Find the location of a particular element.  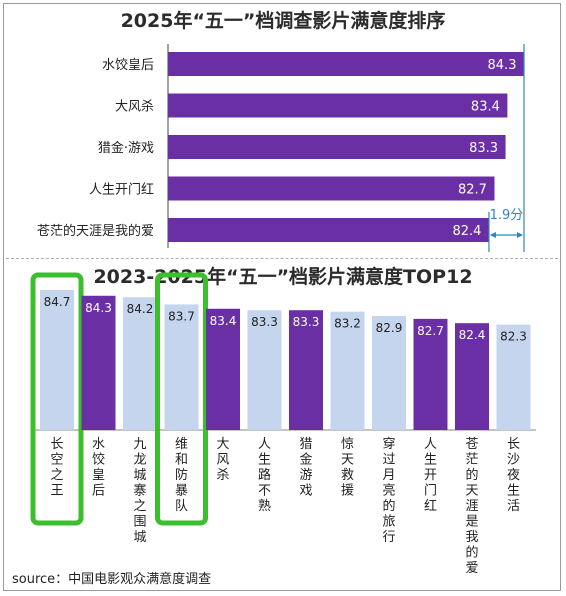

bottom-category-label: 长空之王 is located at coordinates (56, 468).